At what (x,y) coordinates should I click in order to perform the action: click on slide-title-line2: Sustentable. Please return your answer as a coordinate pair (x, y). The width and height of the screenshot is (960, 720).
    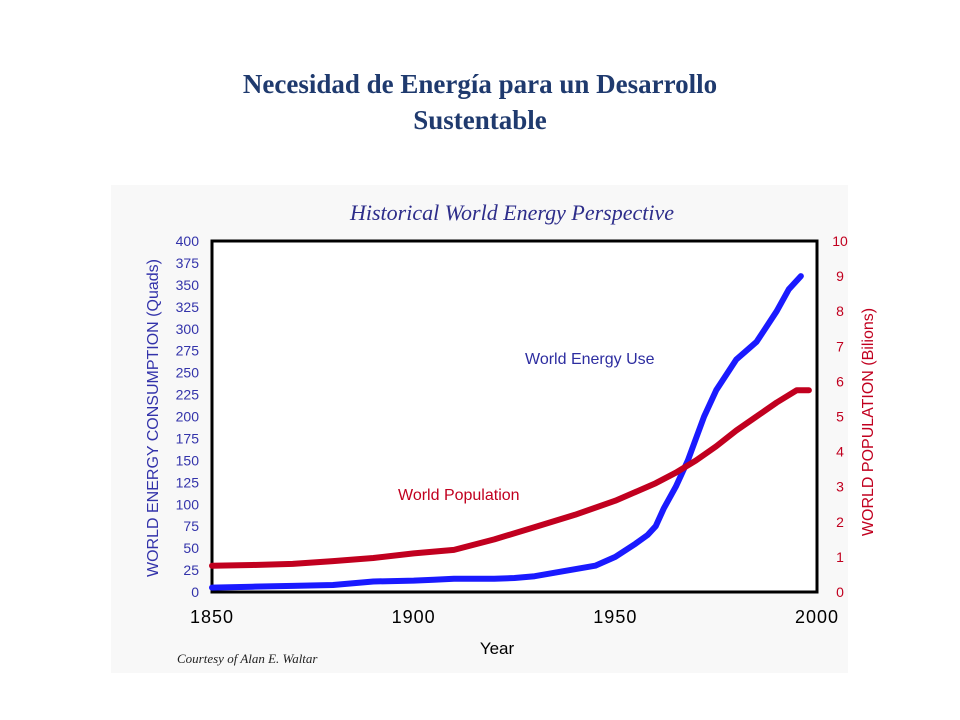
    Looking at the image, I should click on (480, 120).